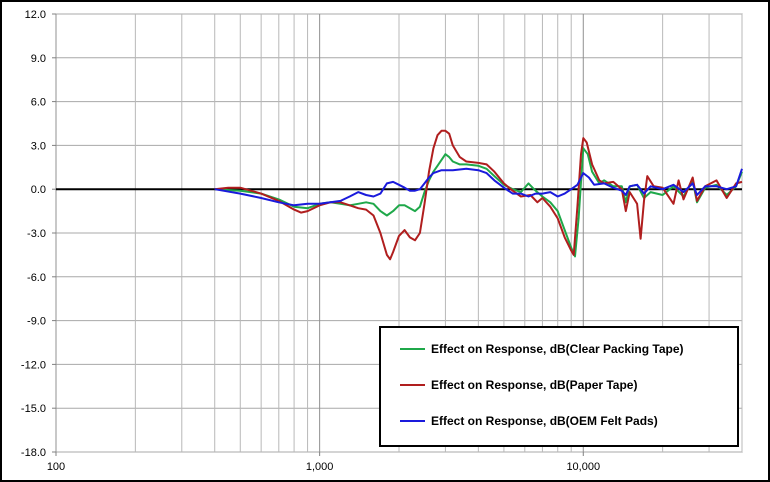 The image size is (770, 482). I want to click on legend-label-3: Effect on Response, dB(OEM Felt Pads), so click(544, 421).